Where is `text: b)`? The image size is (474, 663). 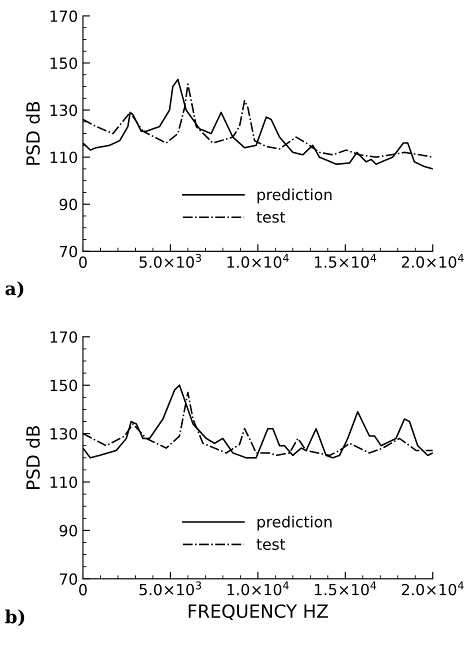 text: b) is located at coordinates (14, 618).